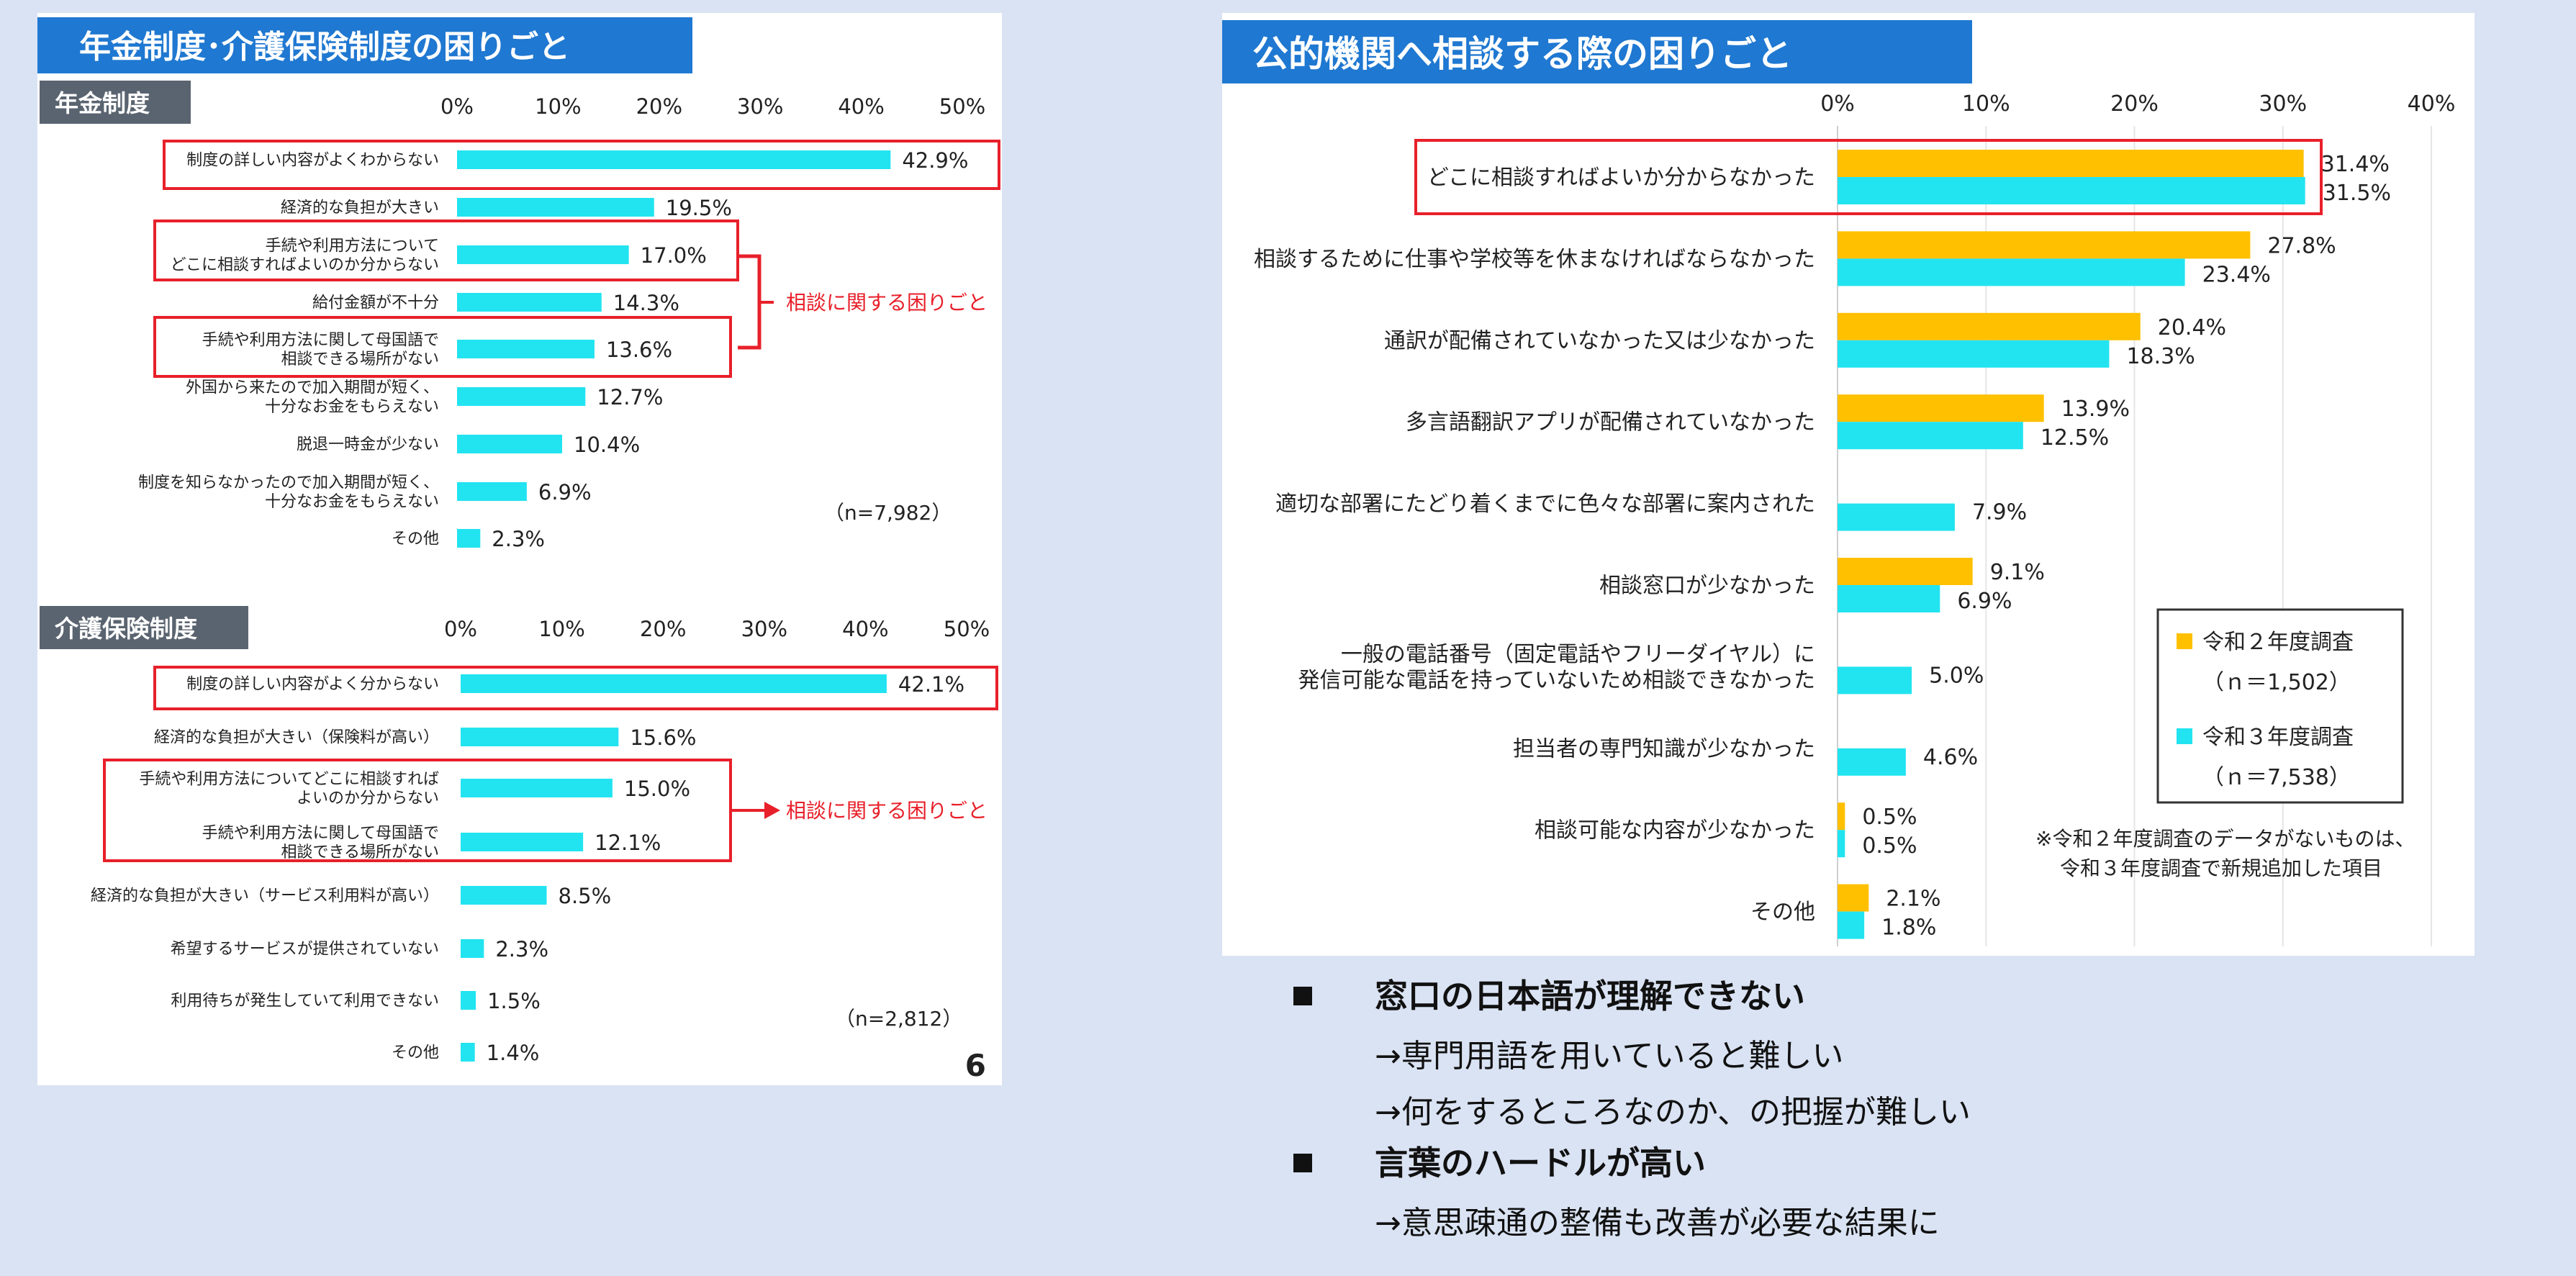 This screenshot has width=2576, height=1276. I want to click on bullet-2-heading: 言葉のハードルが高い, so click(1541, 1163).